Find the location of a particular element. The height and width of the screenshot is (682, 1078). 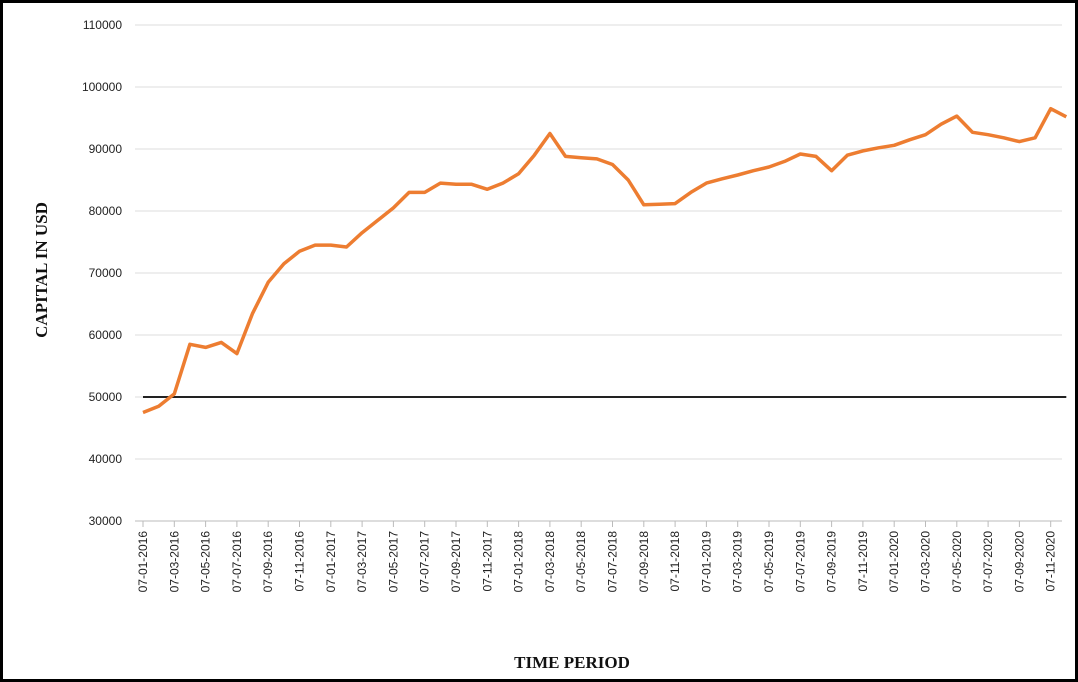

x-tick-label: 07-09-2020 is located at coordinates (1019, 562).